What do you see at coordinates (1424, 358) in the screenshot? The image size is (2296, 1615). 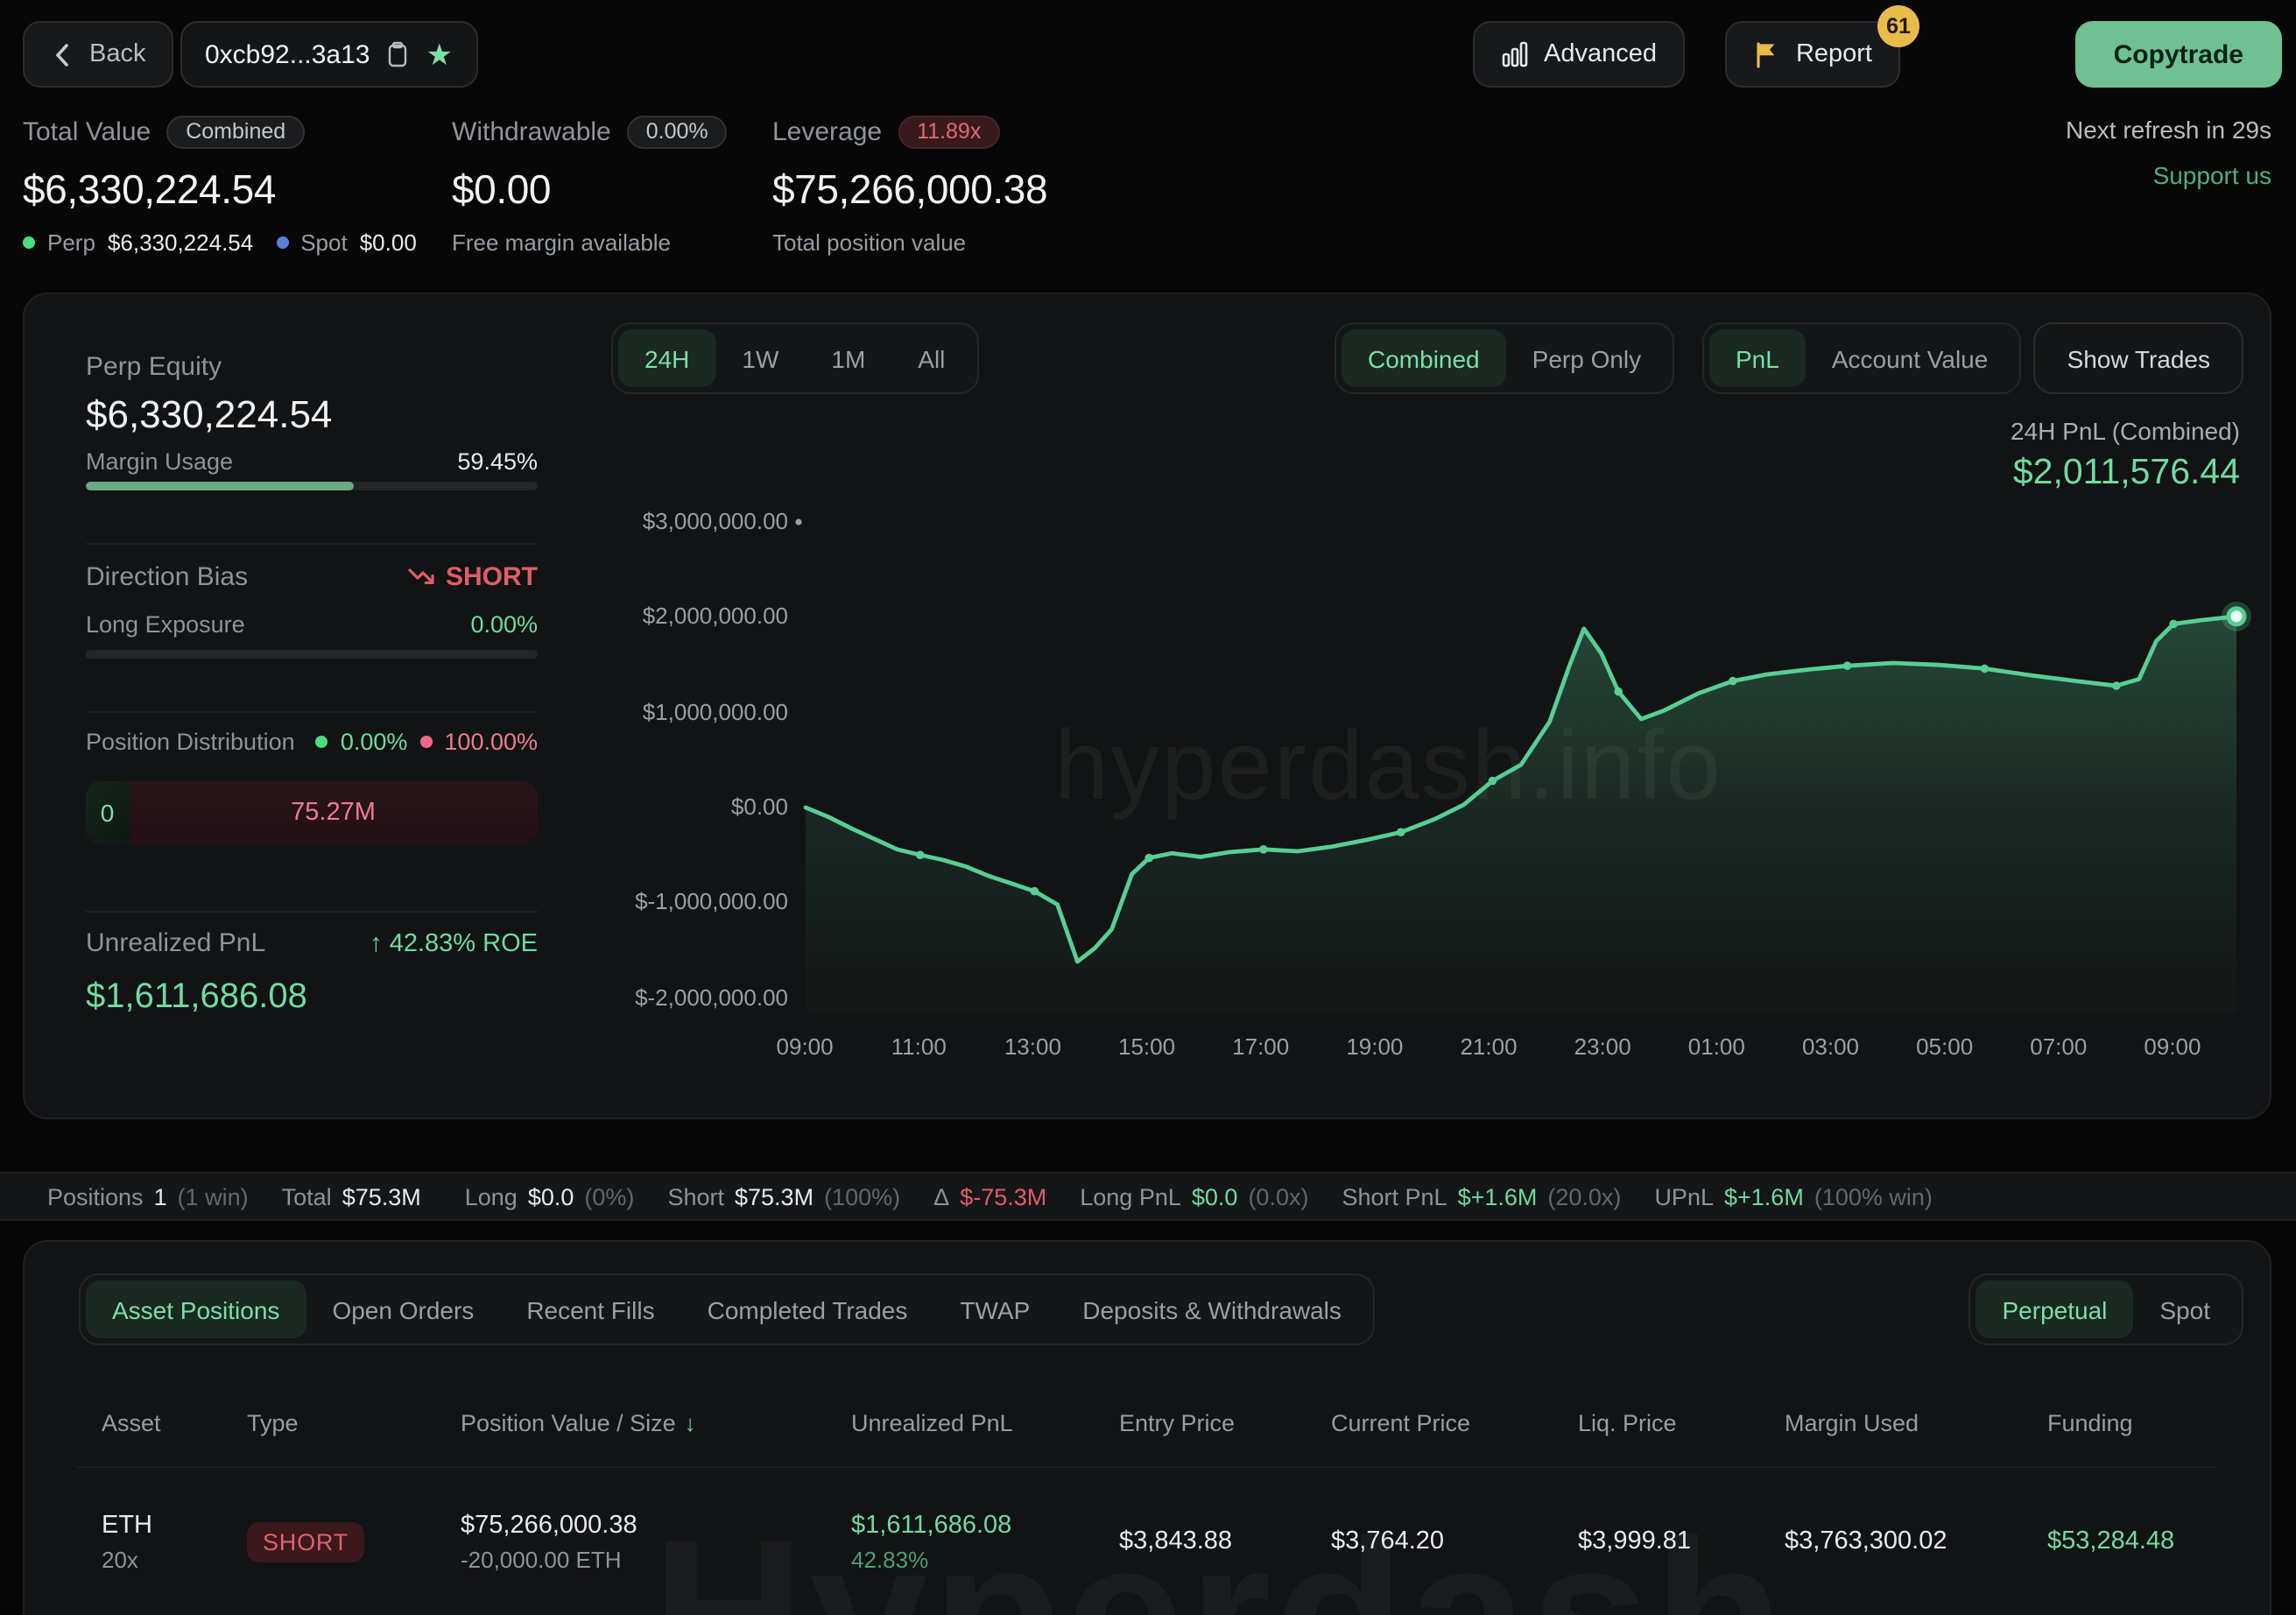 I see `tab-combined: Combined` at bounding box center [1424, 358].